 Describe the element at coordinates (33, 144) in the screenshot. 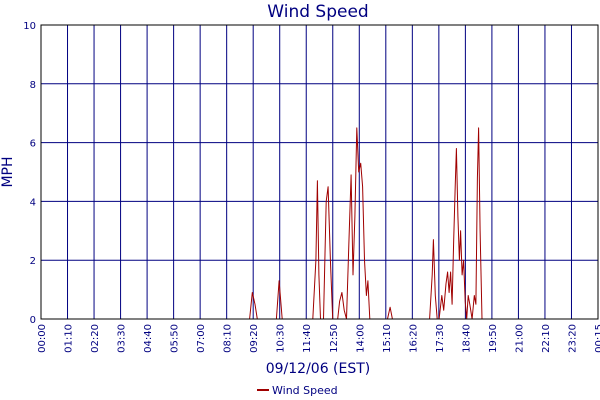

I see `y-tick-label: 6` at that location.